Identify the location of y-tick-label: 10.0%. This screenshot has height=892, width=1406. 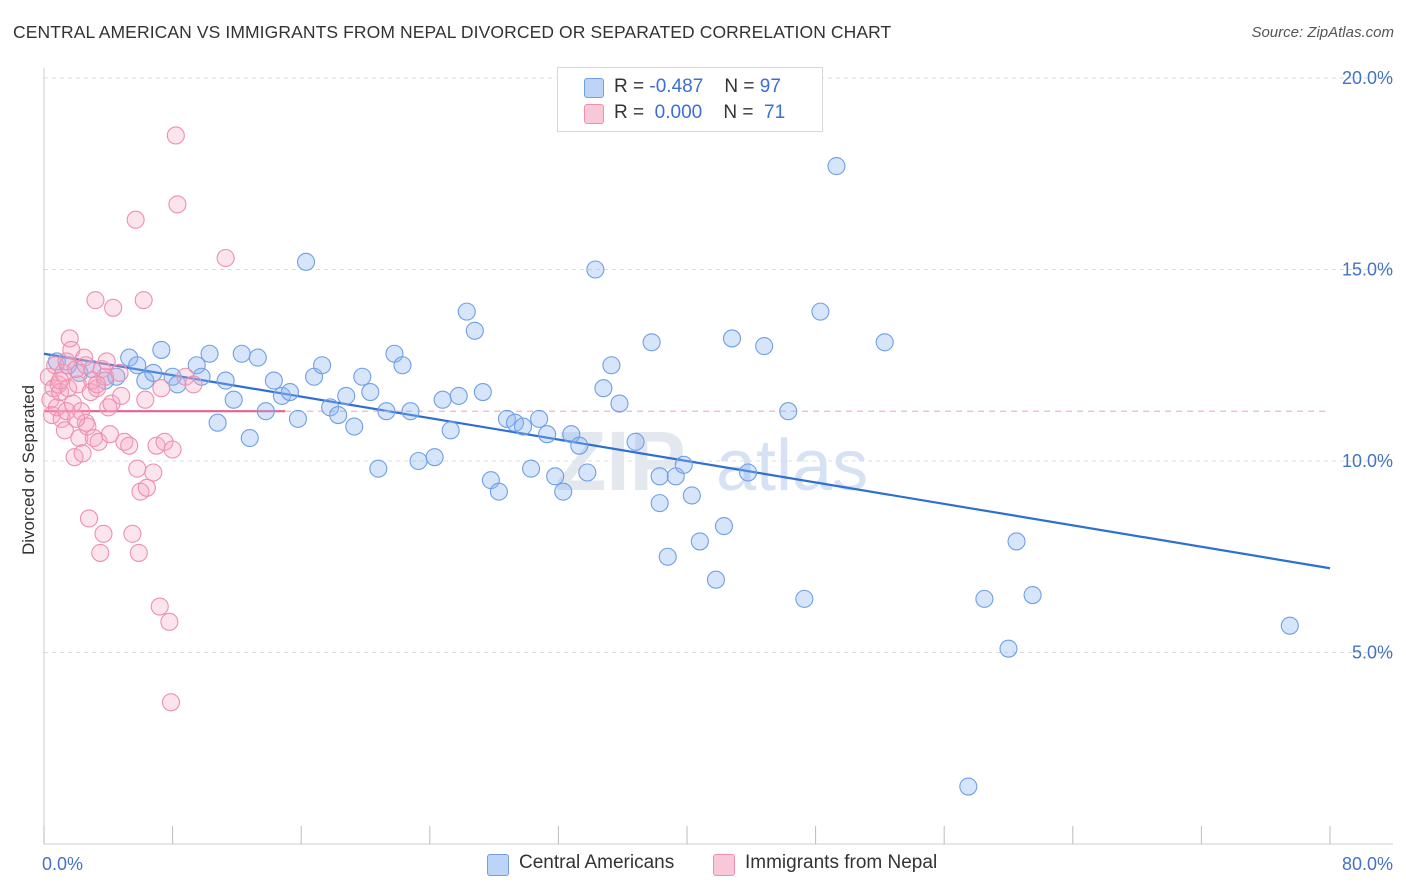
(1367, 461).